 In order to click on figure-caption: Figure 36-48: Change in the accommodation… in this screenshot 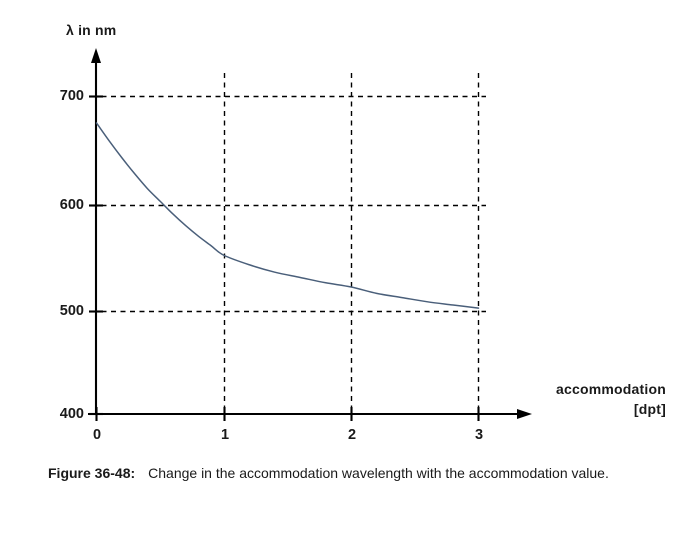, I will do `click(335, 474)`.